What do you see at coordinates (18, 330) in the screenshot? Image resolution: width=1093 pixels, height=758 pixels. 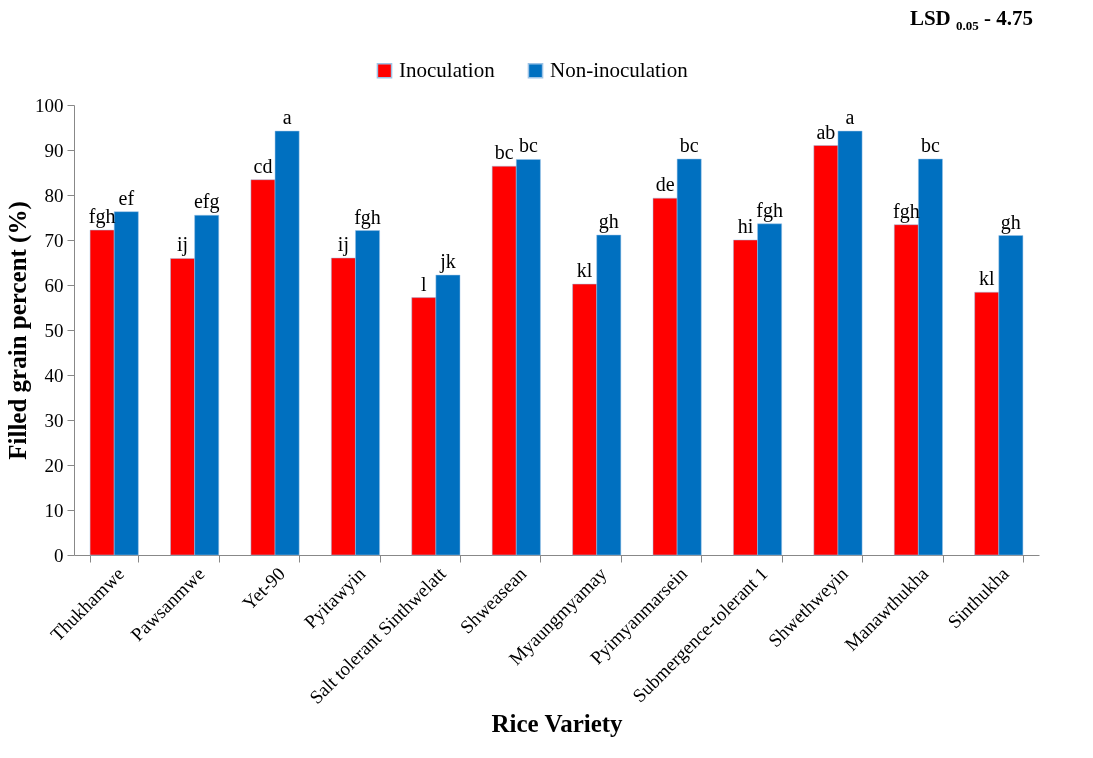 I see `y-axis-title: Filled grain percent (%)` at bounding box center [18, 330].